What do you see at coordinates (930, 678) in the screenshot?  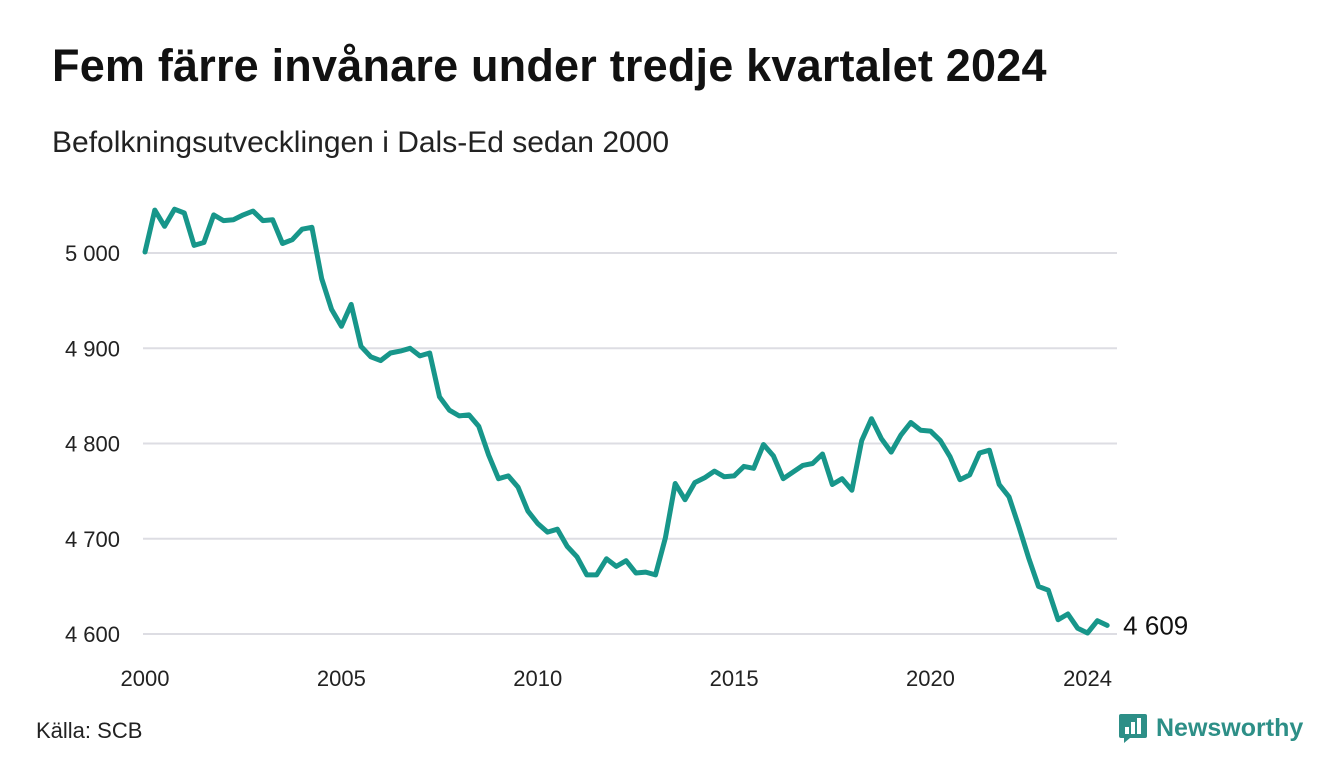 I see `x-tick-label: 2020` at bounding box center [930, 678].